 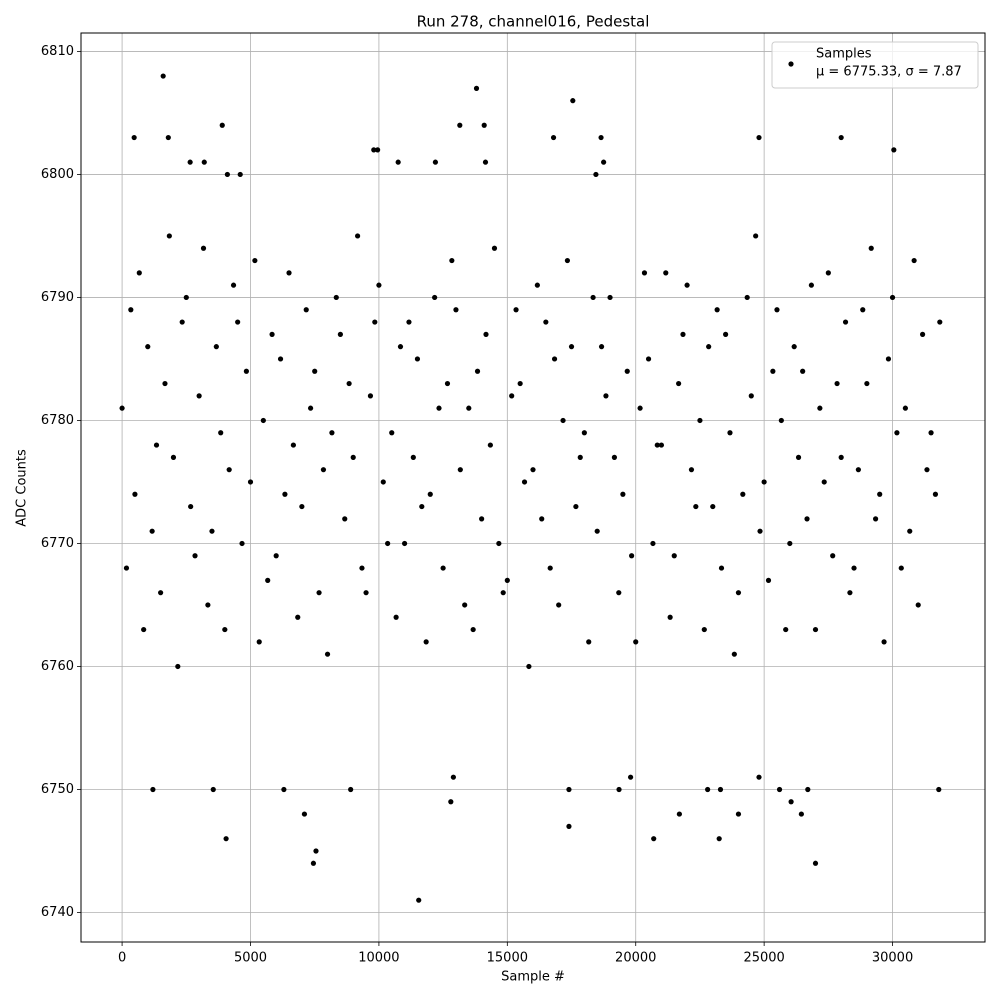 What do you see at coordinates (378, 958) in the screenshot?
I see `x-tick-label: 10000` at bounding box center [378, 958].